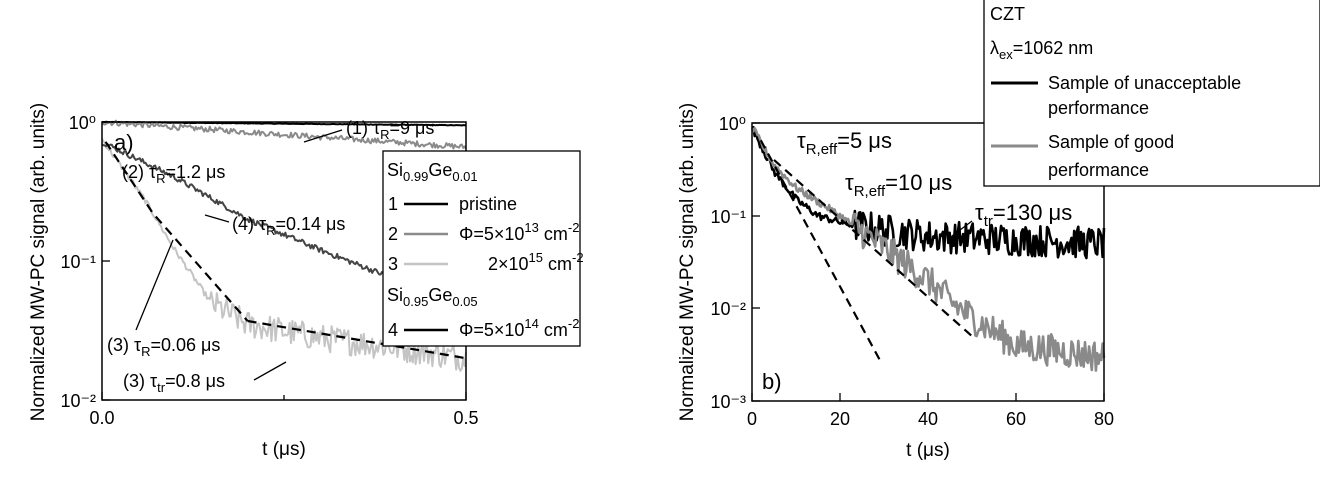  Describe the element at coordinates (1007, 14) in the screenshot. I see `legend-b-title: CZT` at that location.